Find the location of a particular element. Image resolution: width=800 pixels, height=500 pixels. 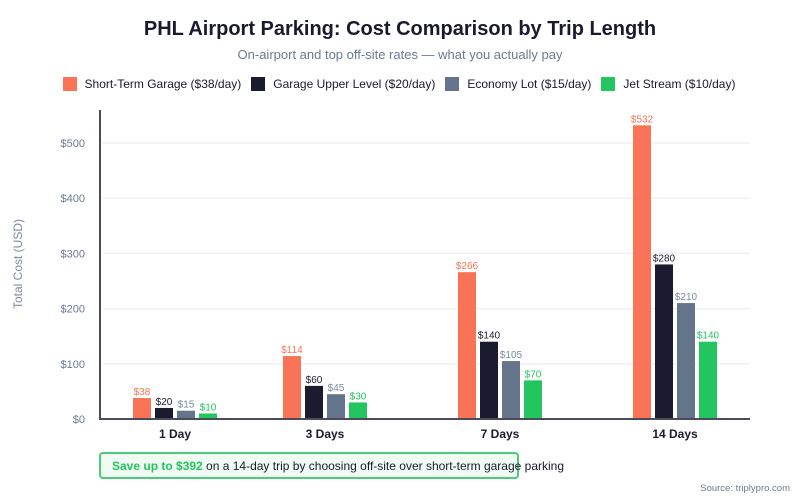

legend-item-garage-upper-level: Garage Upper Level ($20/day) is located at coordinates (343, 84).